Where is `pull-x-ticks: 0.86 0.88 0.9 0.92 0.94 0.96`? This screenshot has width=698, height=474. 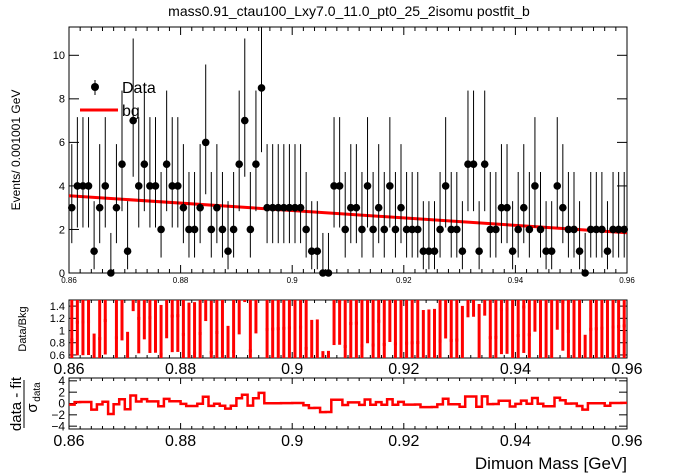 pull-x-ticks: 0.86 0.88 0.9 0.92 0.94 0.96 is located at coordinates (348, 414).